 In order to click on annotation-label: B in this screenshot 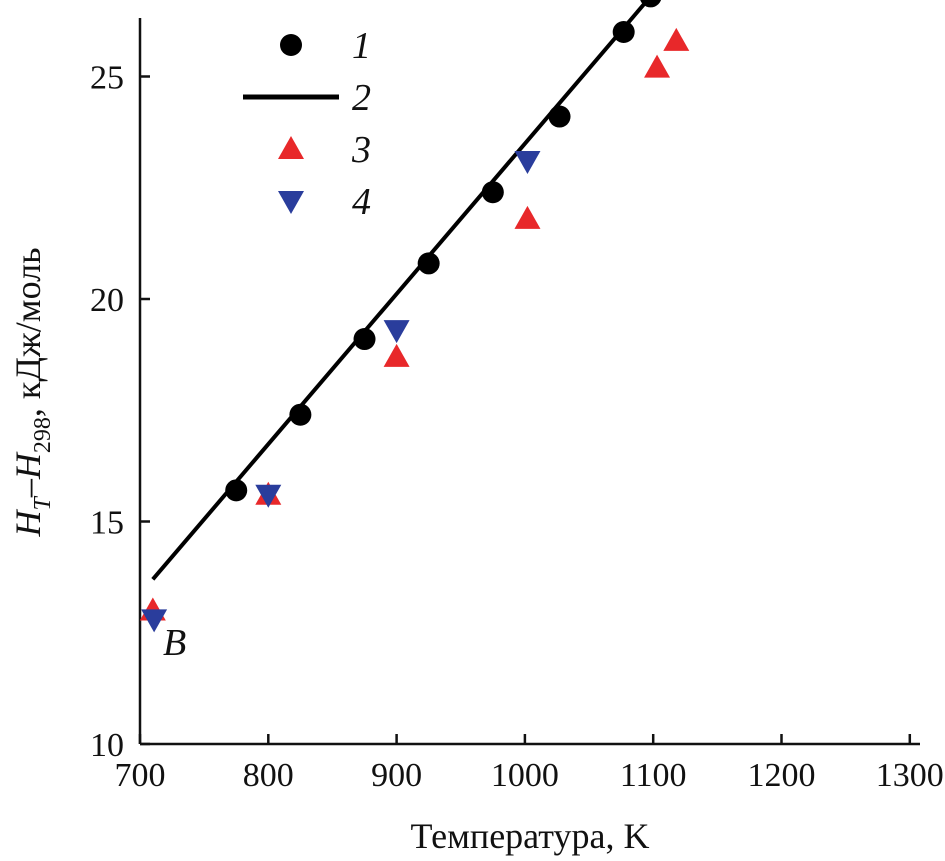, I will do `click(174, 643)`.